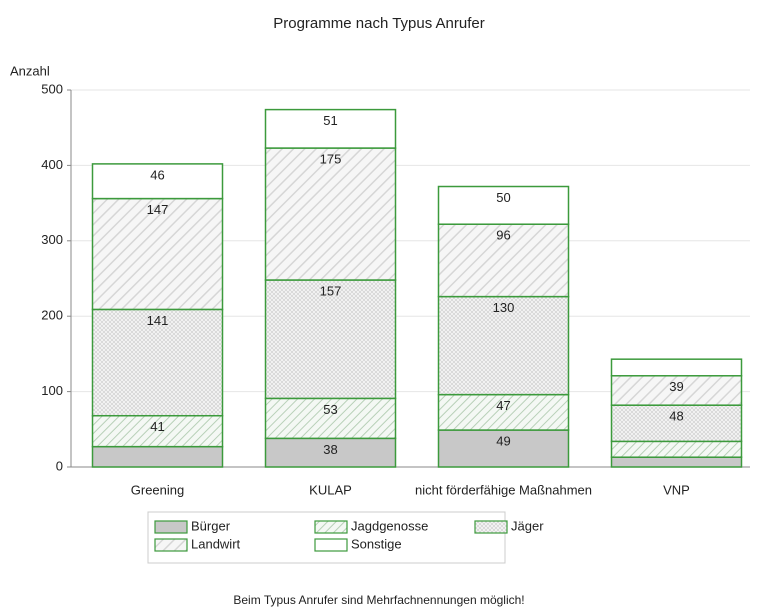  I want to click on legend-label: Jagdgenosse, so click(389, 525).